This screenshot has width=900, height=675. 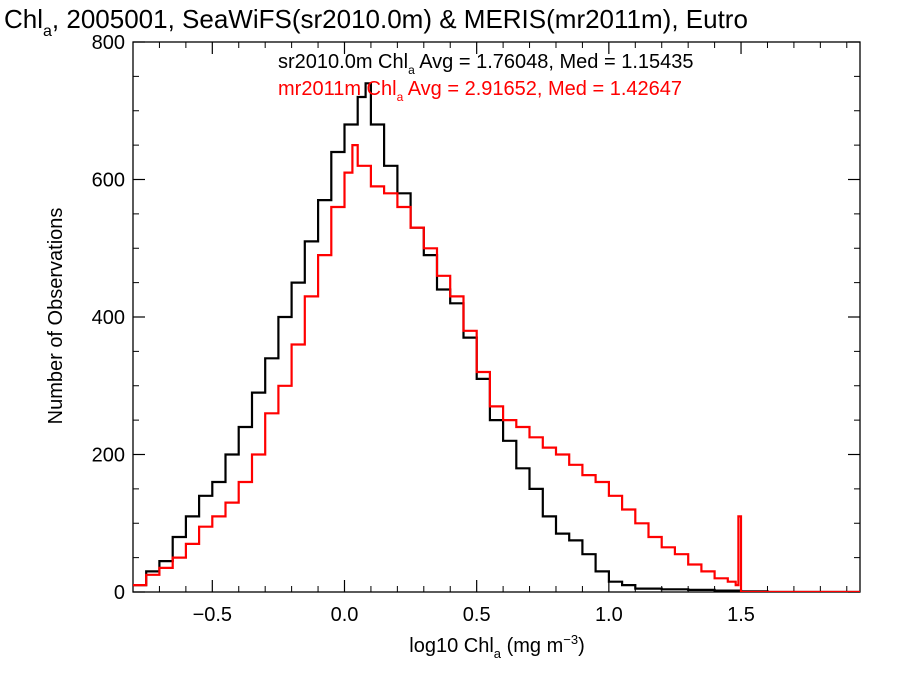 What do you see at coordinates (56, 316) in the screenshot?
I see `y-axis-label: Number of Observations` at bounding box center [56, 316].